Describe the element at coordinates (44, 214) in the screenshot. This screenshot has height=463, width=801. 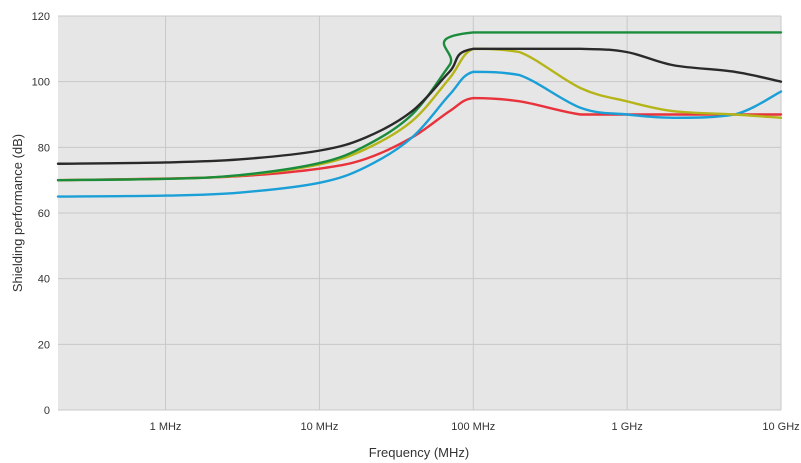
I see `y-tick-label: 60` at that location.